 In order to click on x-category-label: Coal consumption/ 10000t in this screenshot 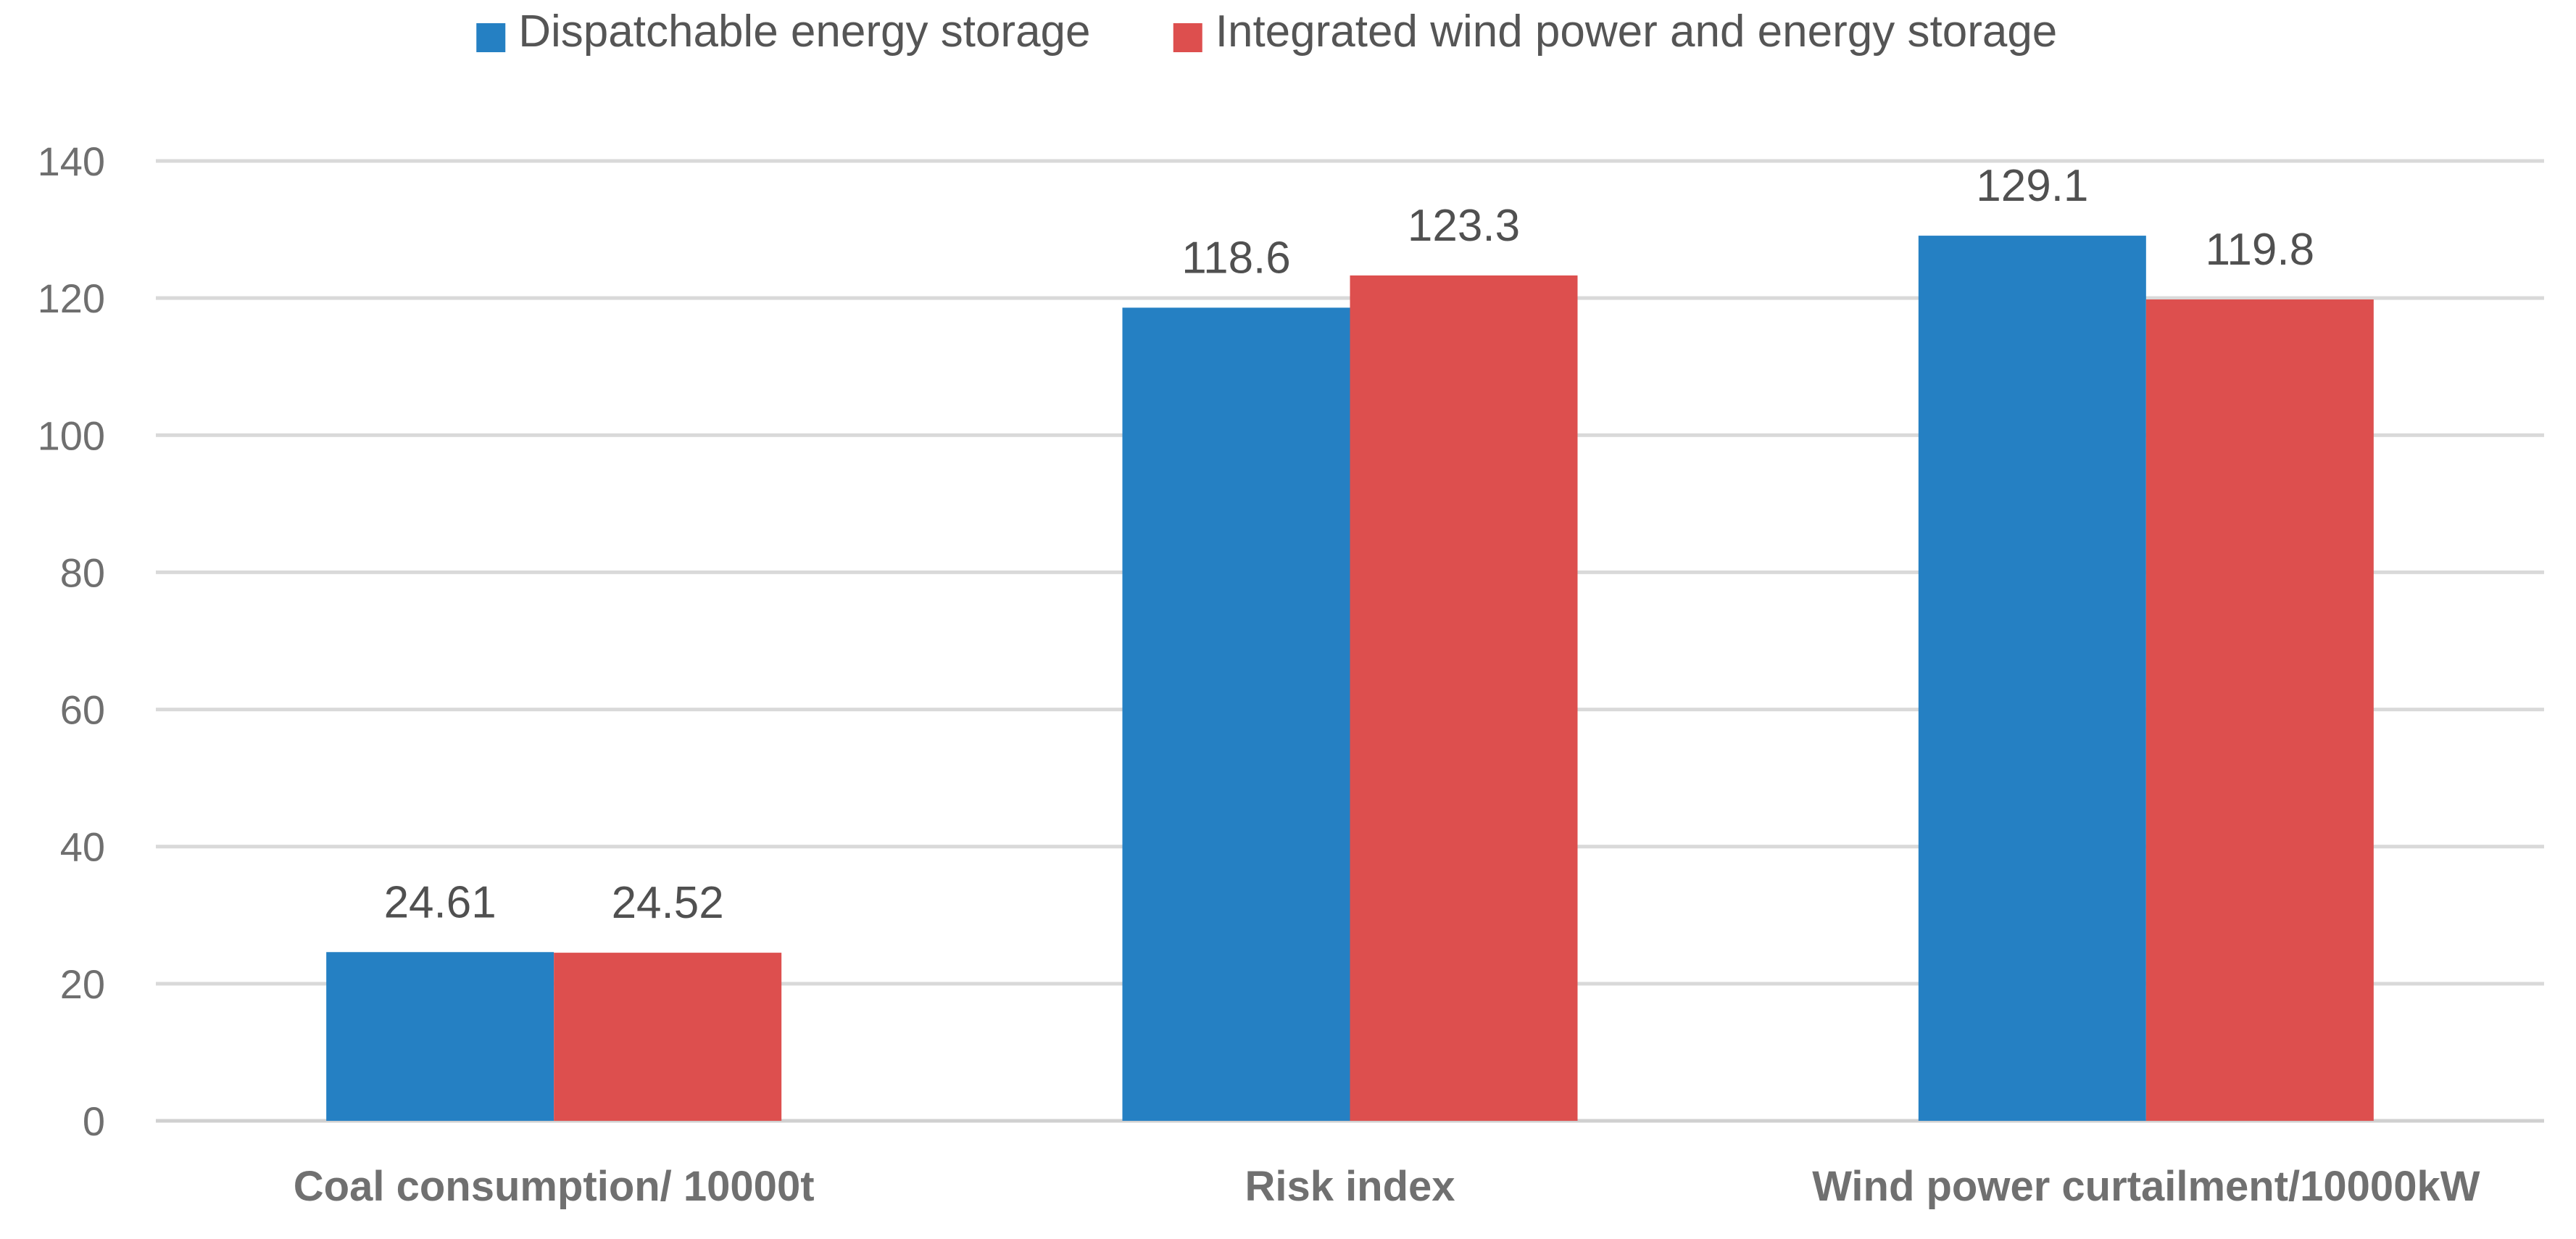, I will do `click(554, 1186)`.